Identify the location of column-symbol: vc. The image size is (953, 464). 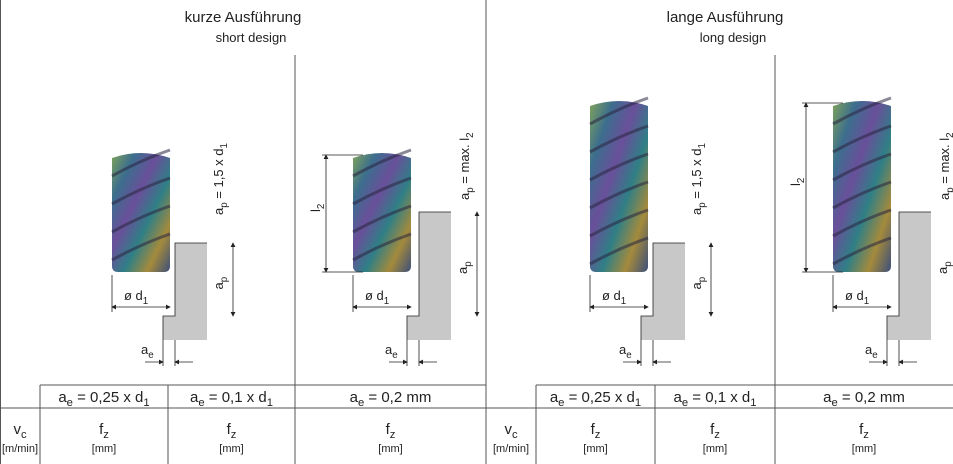
(20, 431).